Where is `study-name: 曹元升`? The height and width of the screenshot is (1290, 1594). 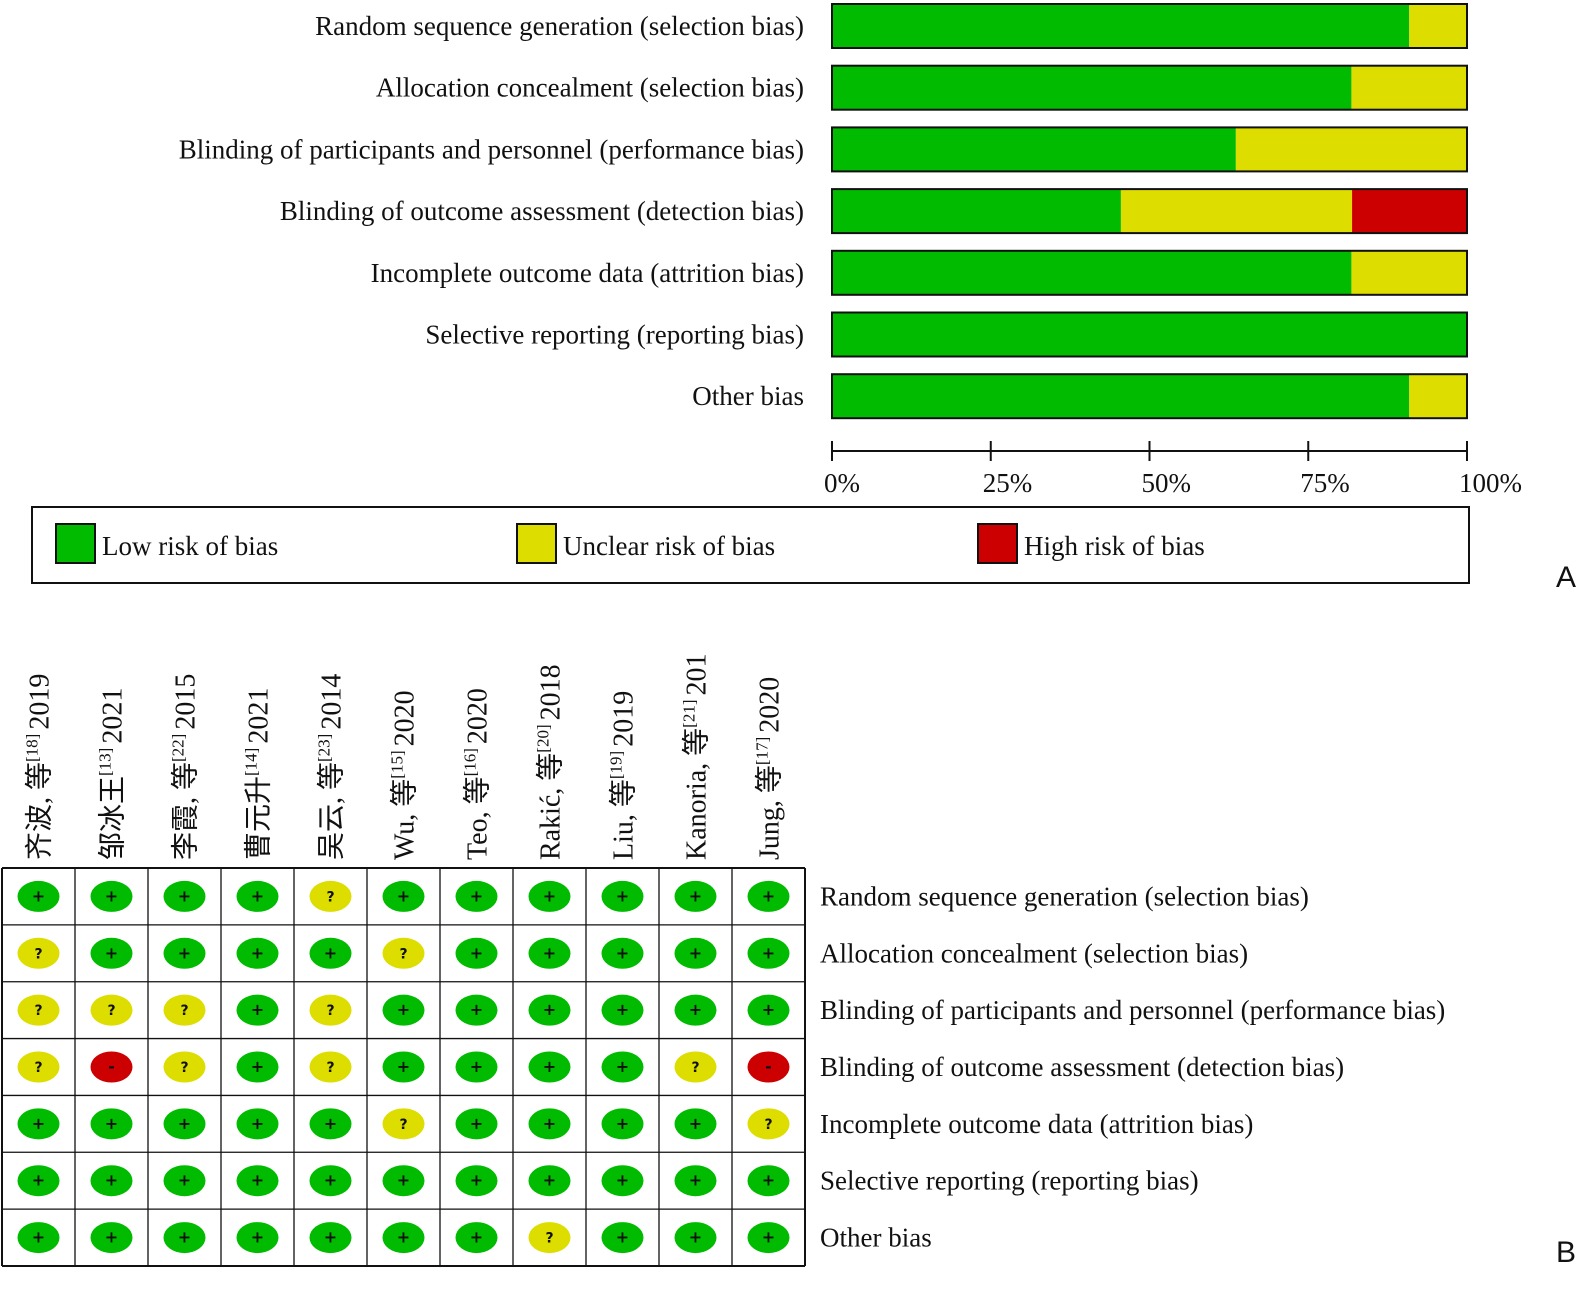
study-name: 曹元升 is located at coordinates (259, 818).